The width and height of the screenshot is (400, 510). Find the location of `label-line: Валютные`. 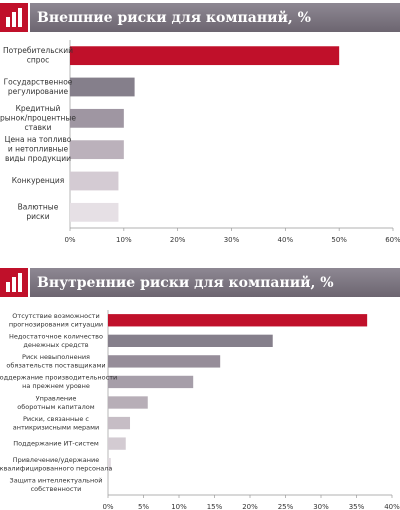

label-line: Валютные is located at coordinates (38, 207).